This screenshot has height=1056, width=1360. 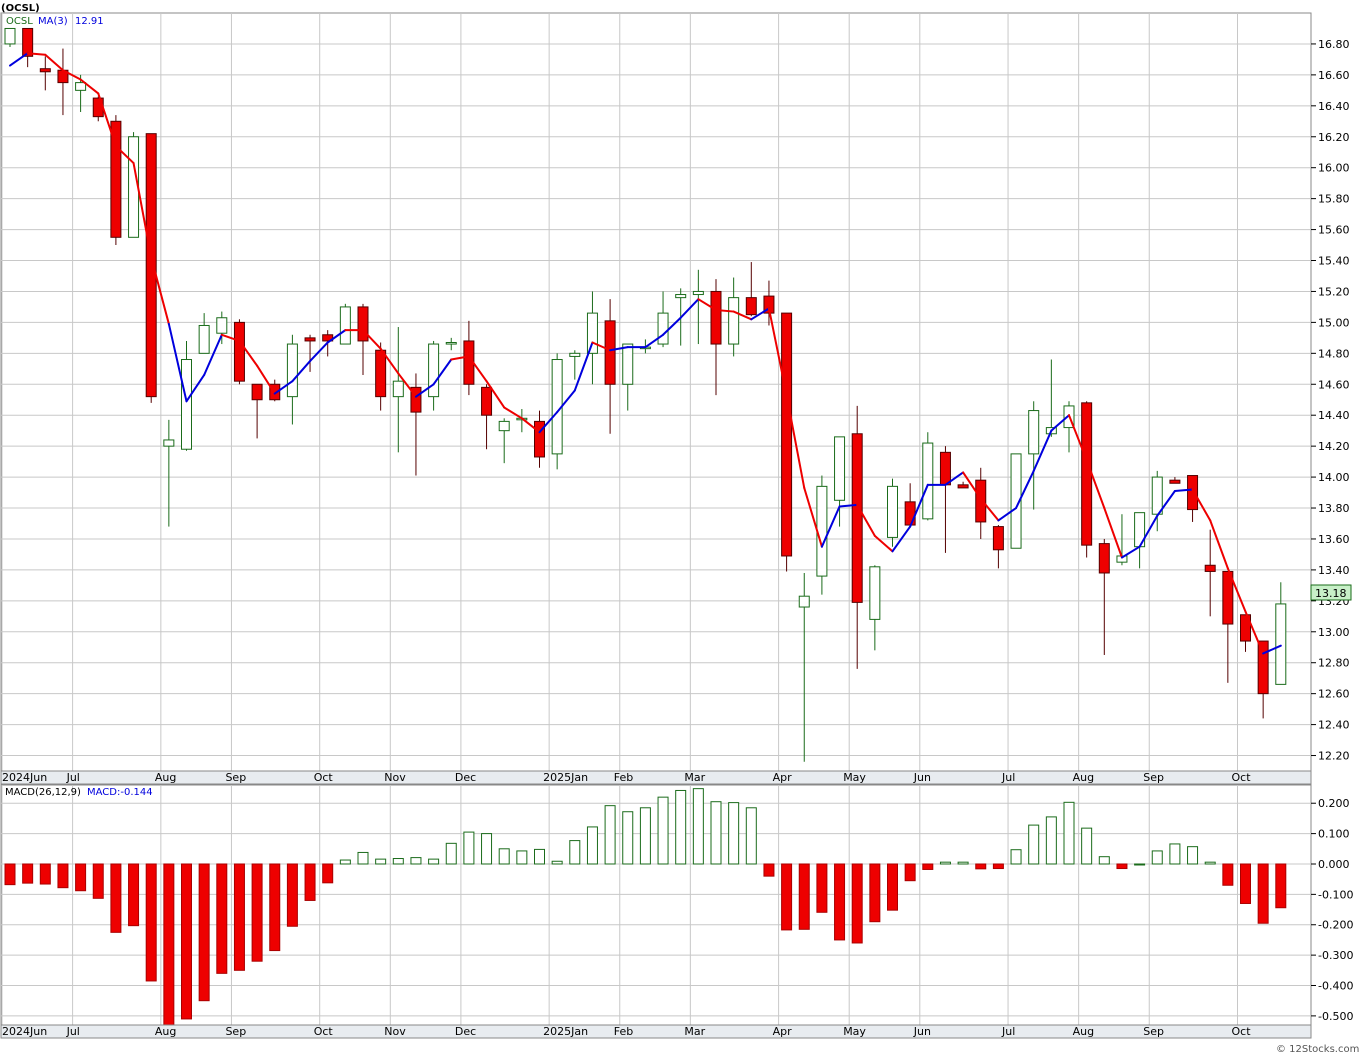 What do you see at coordinates (1334, 834) in the screenshot?
I see `macd-tick-label: 0.100` at bounding box center [1334, 834].